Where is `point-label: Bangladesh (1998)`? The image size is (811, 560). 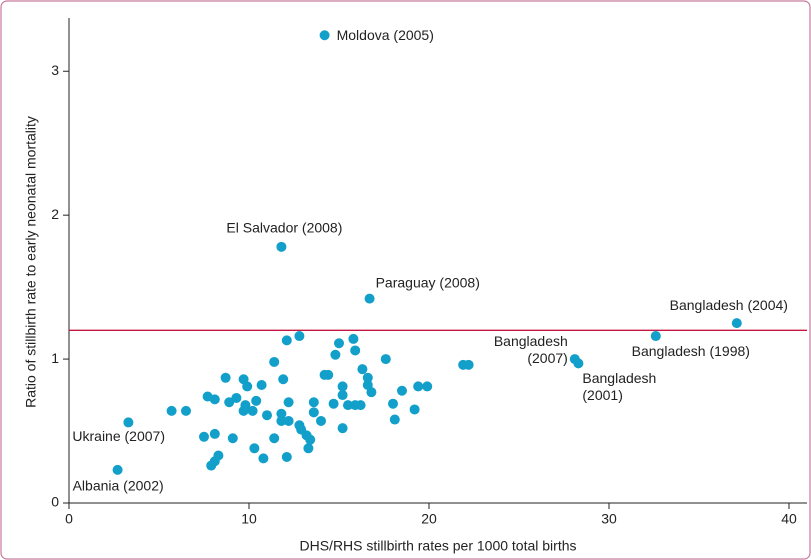 point-label: Bangladesh (1998) is located at coordinates (691, 351).